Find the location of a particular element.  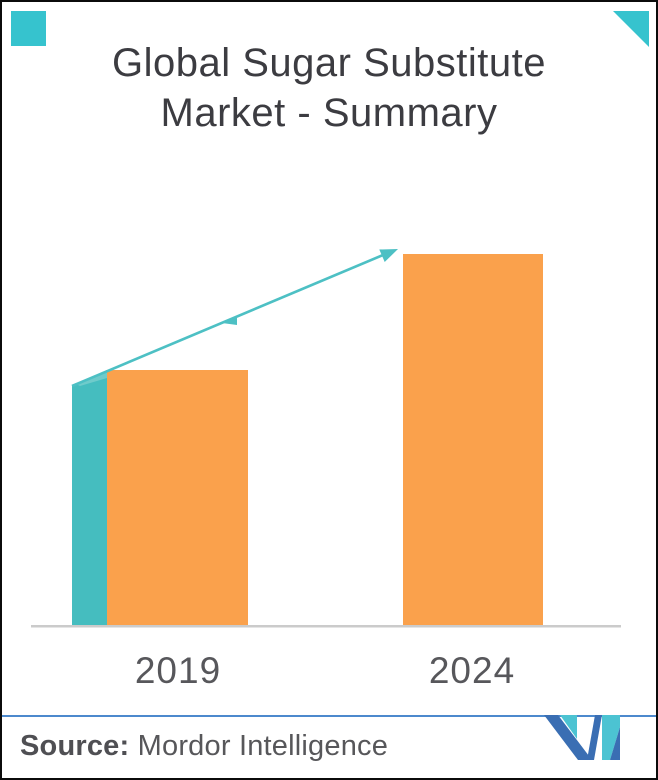

growth-arrow-mid-marker is located at coordinates (229, 321).